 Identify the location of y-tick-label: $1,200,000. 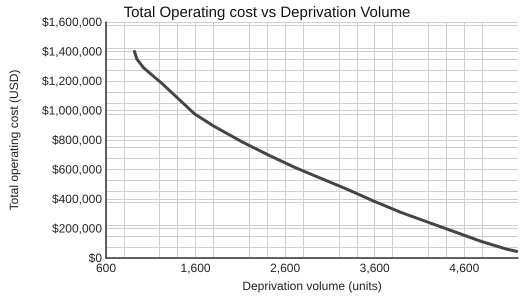
(72, 81).